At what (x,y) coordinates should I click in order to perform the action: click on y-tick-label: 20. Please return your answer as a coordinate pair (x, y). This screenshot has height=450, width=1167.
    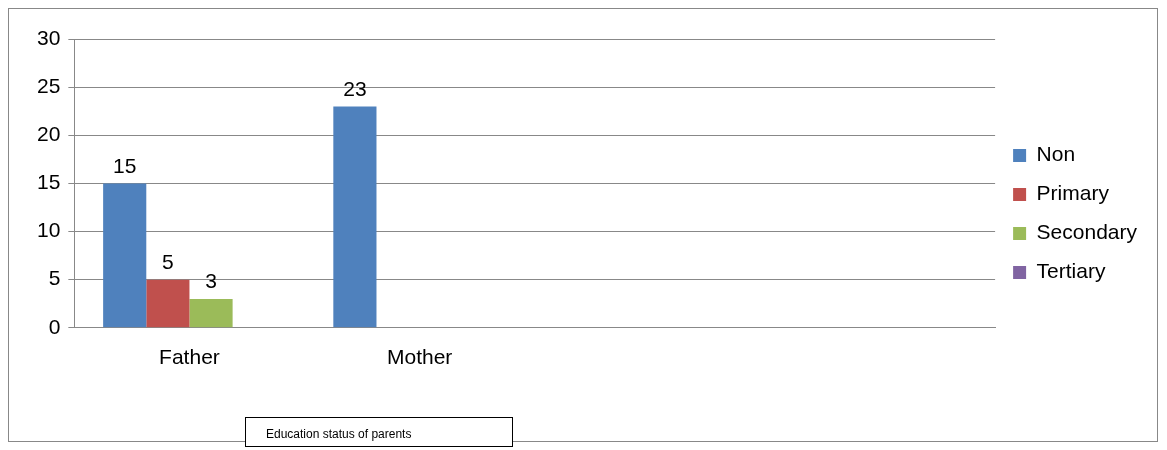
    Looking at the image, I should click on (49, 134).